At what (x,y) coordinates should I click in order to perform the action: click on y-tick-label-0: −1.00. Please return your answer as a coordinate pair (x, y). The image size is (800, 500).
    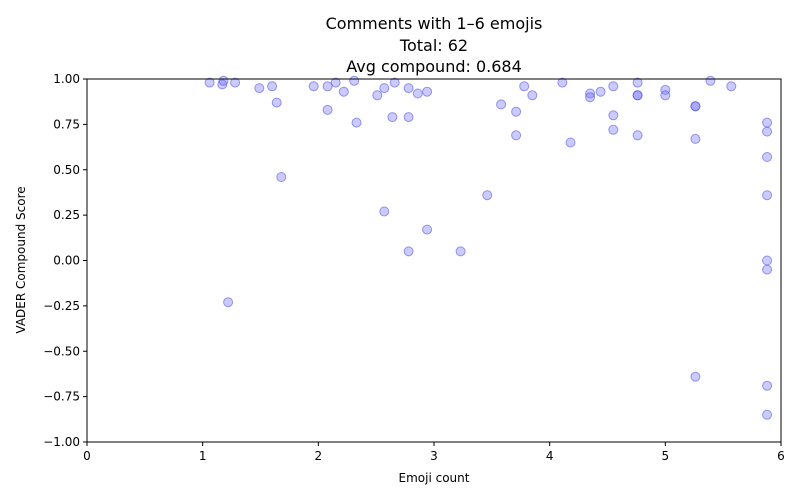
    Looking at the image, I should click on (61, 442).